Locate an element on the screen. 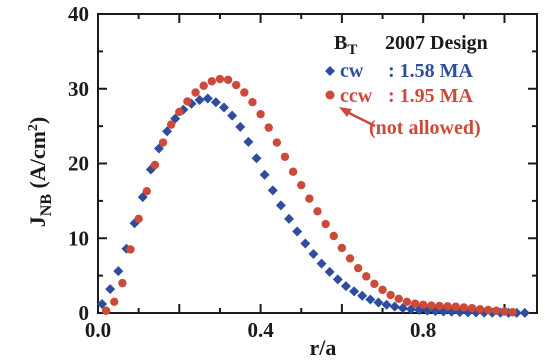  annotation: (not allowed) is located at coordinates (410, 123).